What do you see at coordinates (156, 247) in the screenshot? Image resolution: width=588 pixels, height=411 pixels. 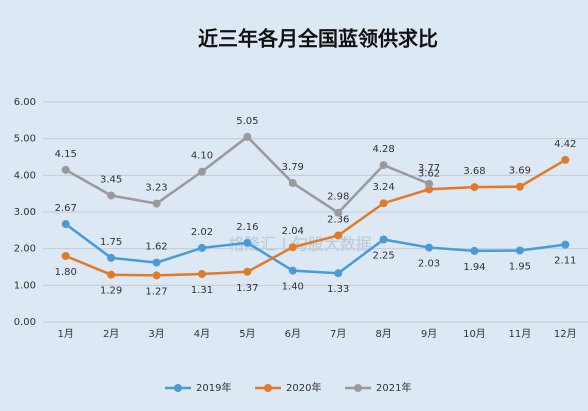 I see `data-label: 1.62` at bounding box center [156, 247].